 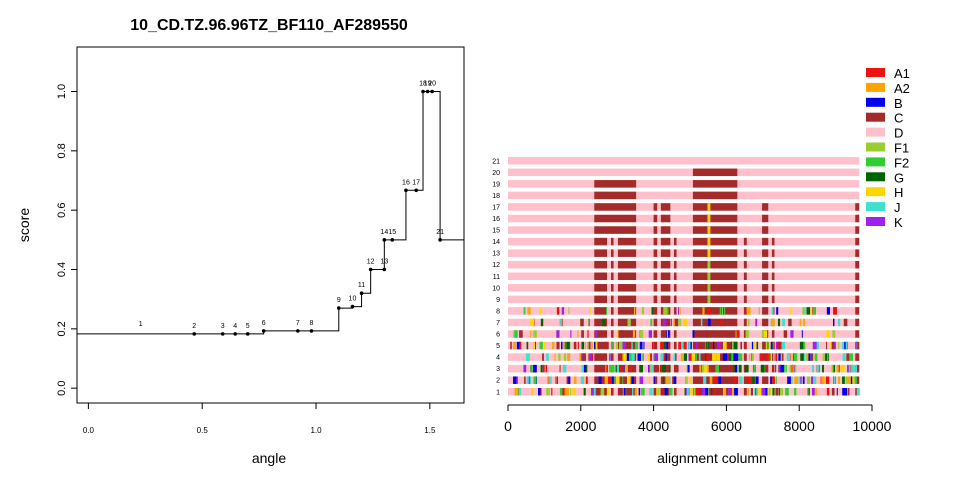 What do you see at coordinates (498, 358) in the screenshot?
I see `row-label: 4` at bounding box center [498, 358].